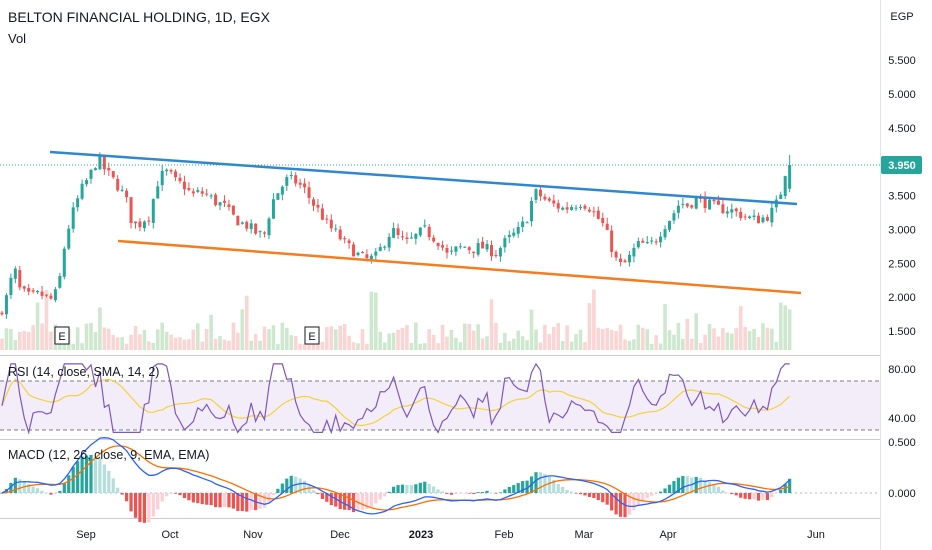 The height and width of the screenshot is (550, 932). What do you see at coordinates (440, 405) in the screenshot?
I see `rsi-band` at bounding box center [440, 405].